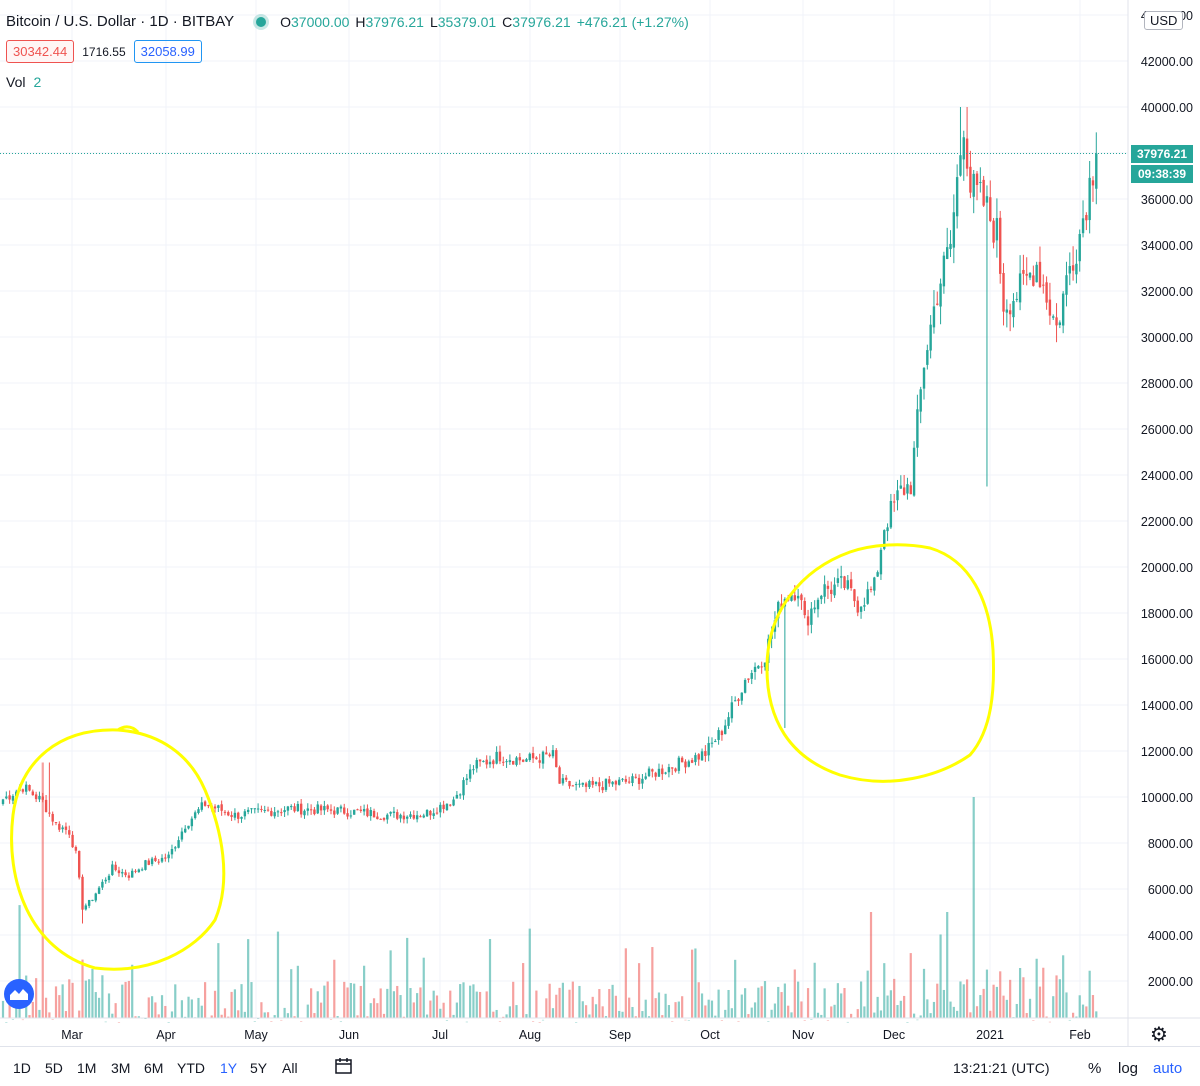 This screenshot has width=1200, height=1086. I want to click on volume-legend: Vol 2, so click(23, 82).